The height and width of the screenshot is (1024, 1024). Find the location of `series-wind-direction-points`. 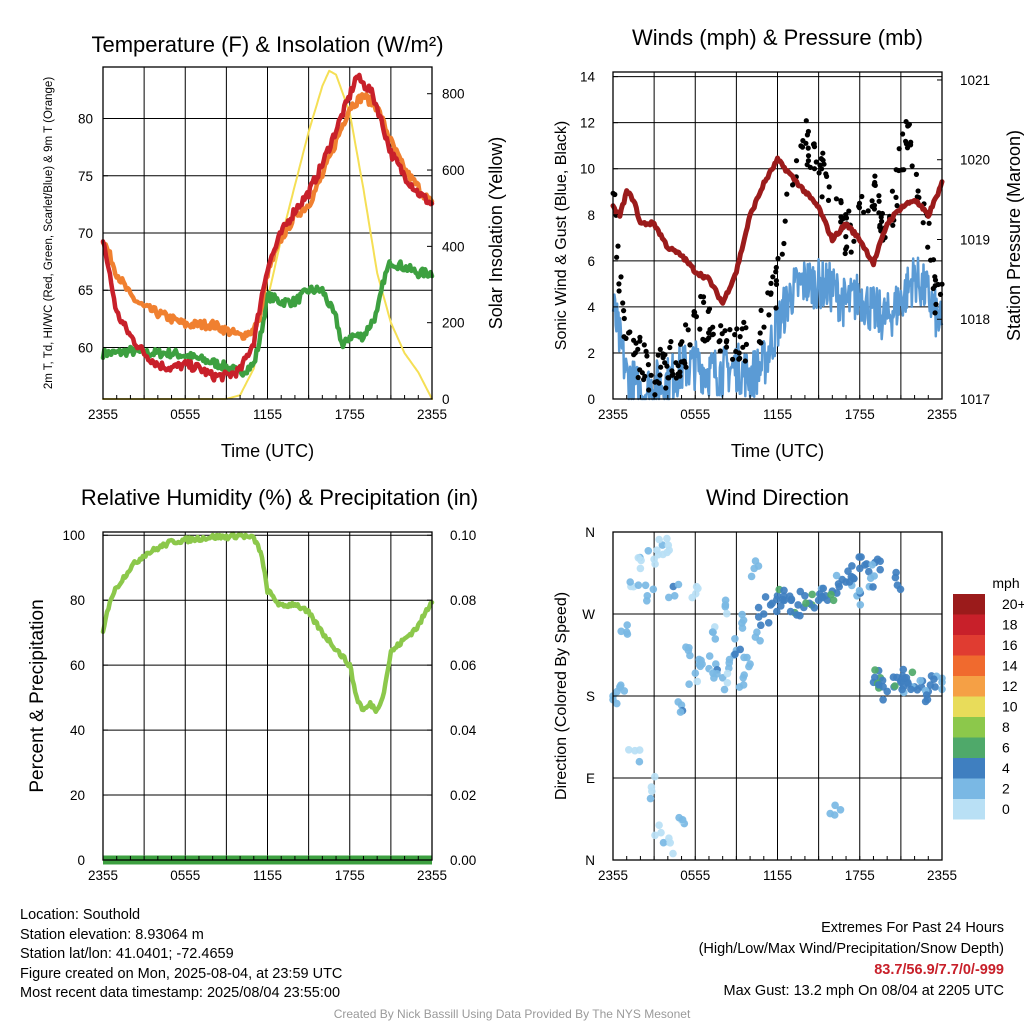

series-wind-direction-points is located at coordinates (777, 696).